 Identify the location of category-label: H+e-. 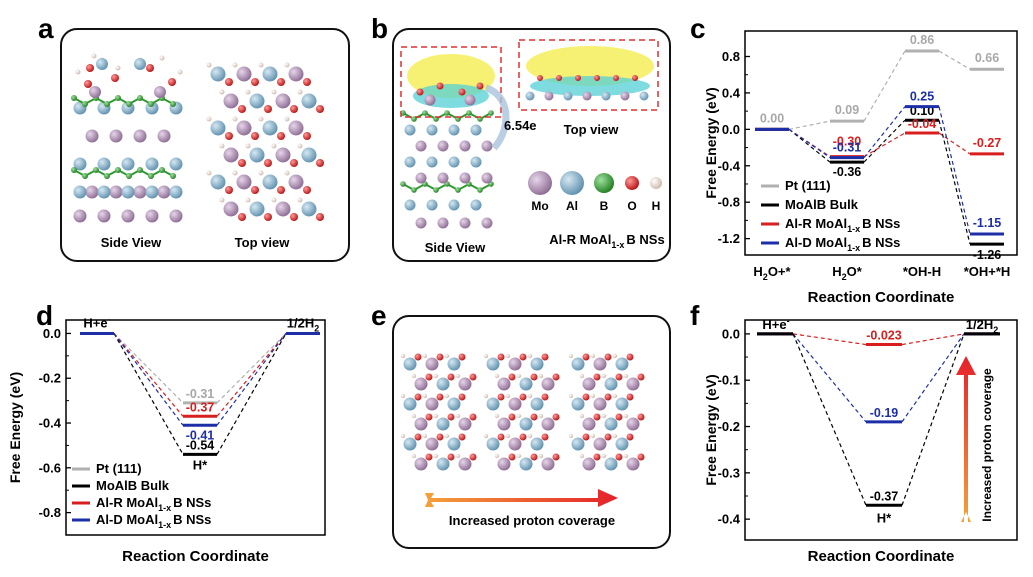
(96, 322).